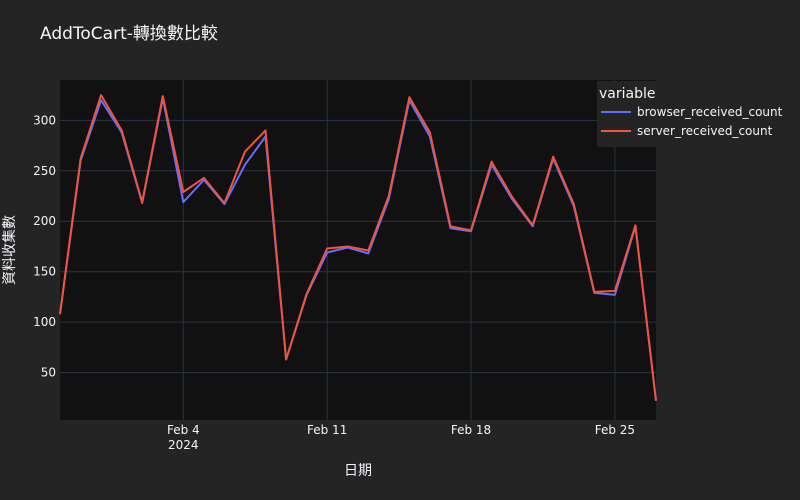 The image size is (800, 500). Describe the element at coordinates (705, 131) in the screenshot. I see `legend-label: server_received_count` at that location.